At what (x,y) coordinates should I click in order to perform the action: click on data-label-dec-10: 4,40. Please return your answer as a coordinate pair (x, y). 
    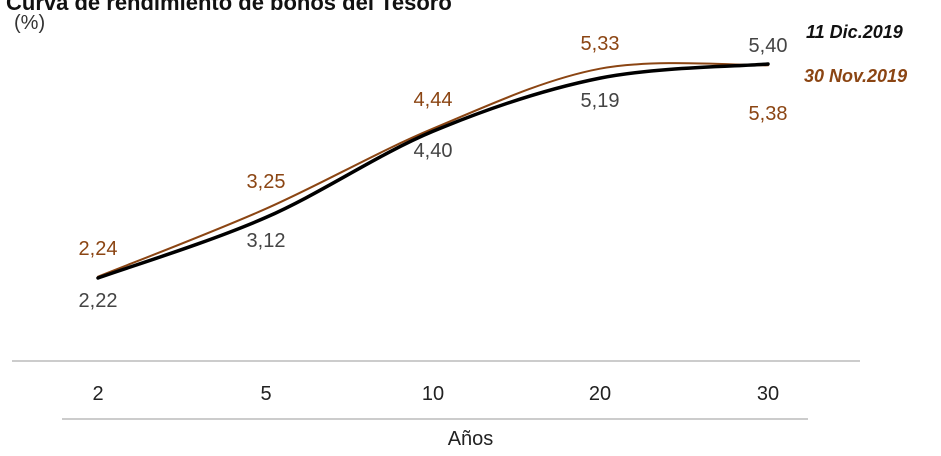
    Looking at the image, I should click on (433, 151).